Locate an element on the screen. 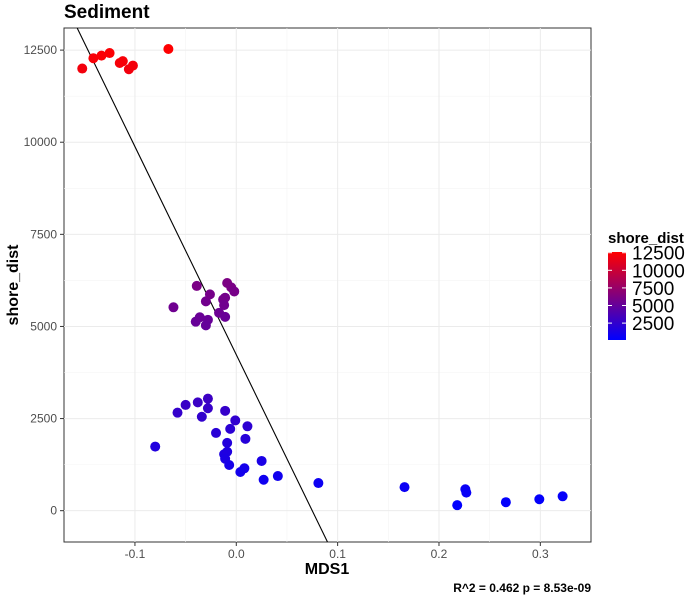 The width and height of the screenshot is (700, 600). x-tick-label: -0.1 is located at coordinates (135, 554).